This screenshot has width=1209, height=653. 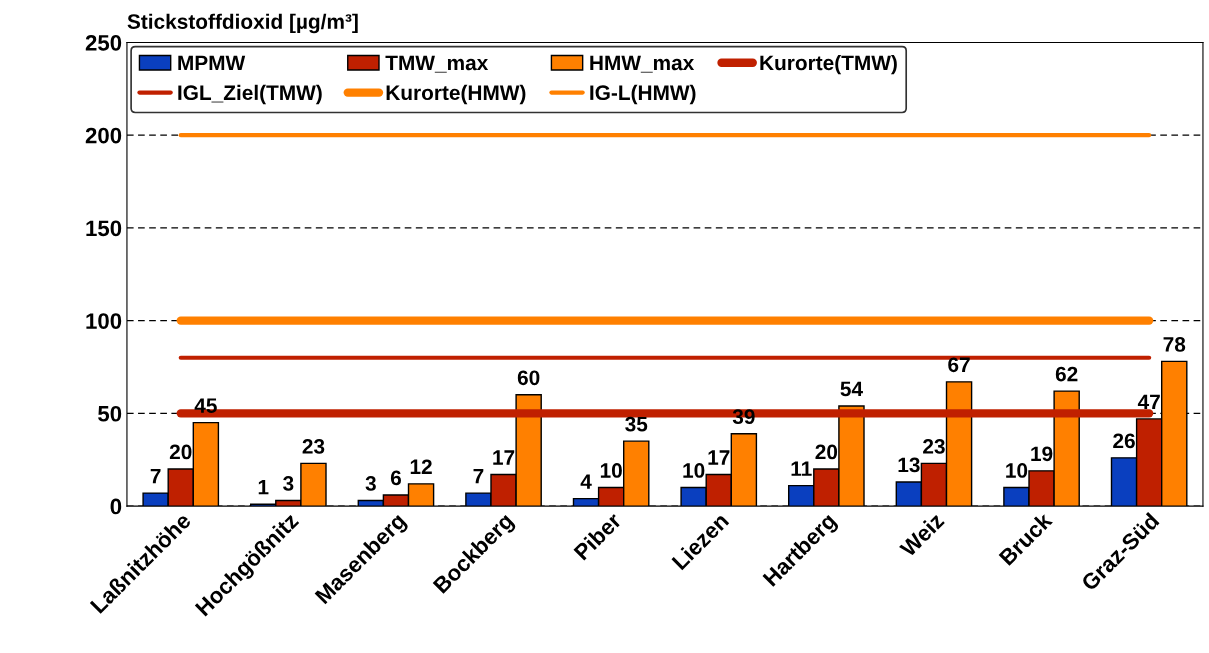 I want to click on data-label: 19, so click(x=1042, y=454).